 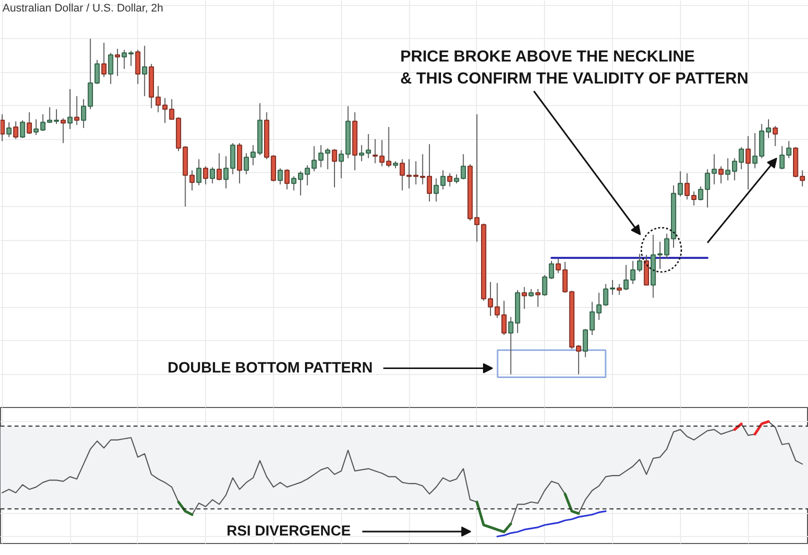 I want to click on annotation: PRICE BROKE ABOVE THE NECKLINE & THIS CONFIRM THE VALIDITY OF PATTERN, so click(x=574, y=68).